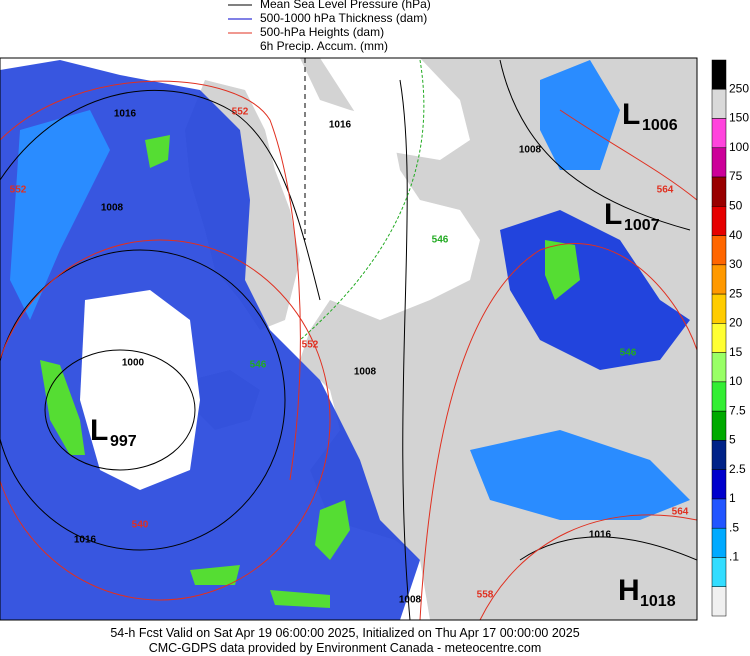 Image resolution: width=750 pixels, height=656 pixels. What do you see at coordinates (736, 205) in the screenshot?
I see `colorbar-label: 50` at bounding box center [736, 205].